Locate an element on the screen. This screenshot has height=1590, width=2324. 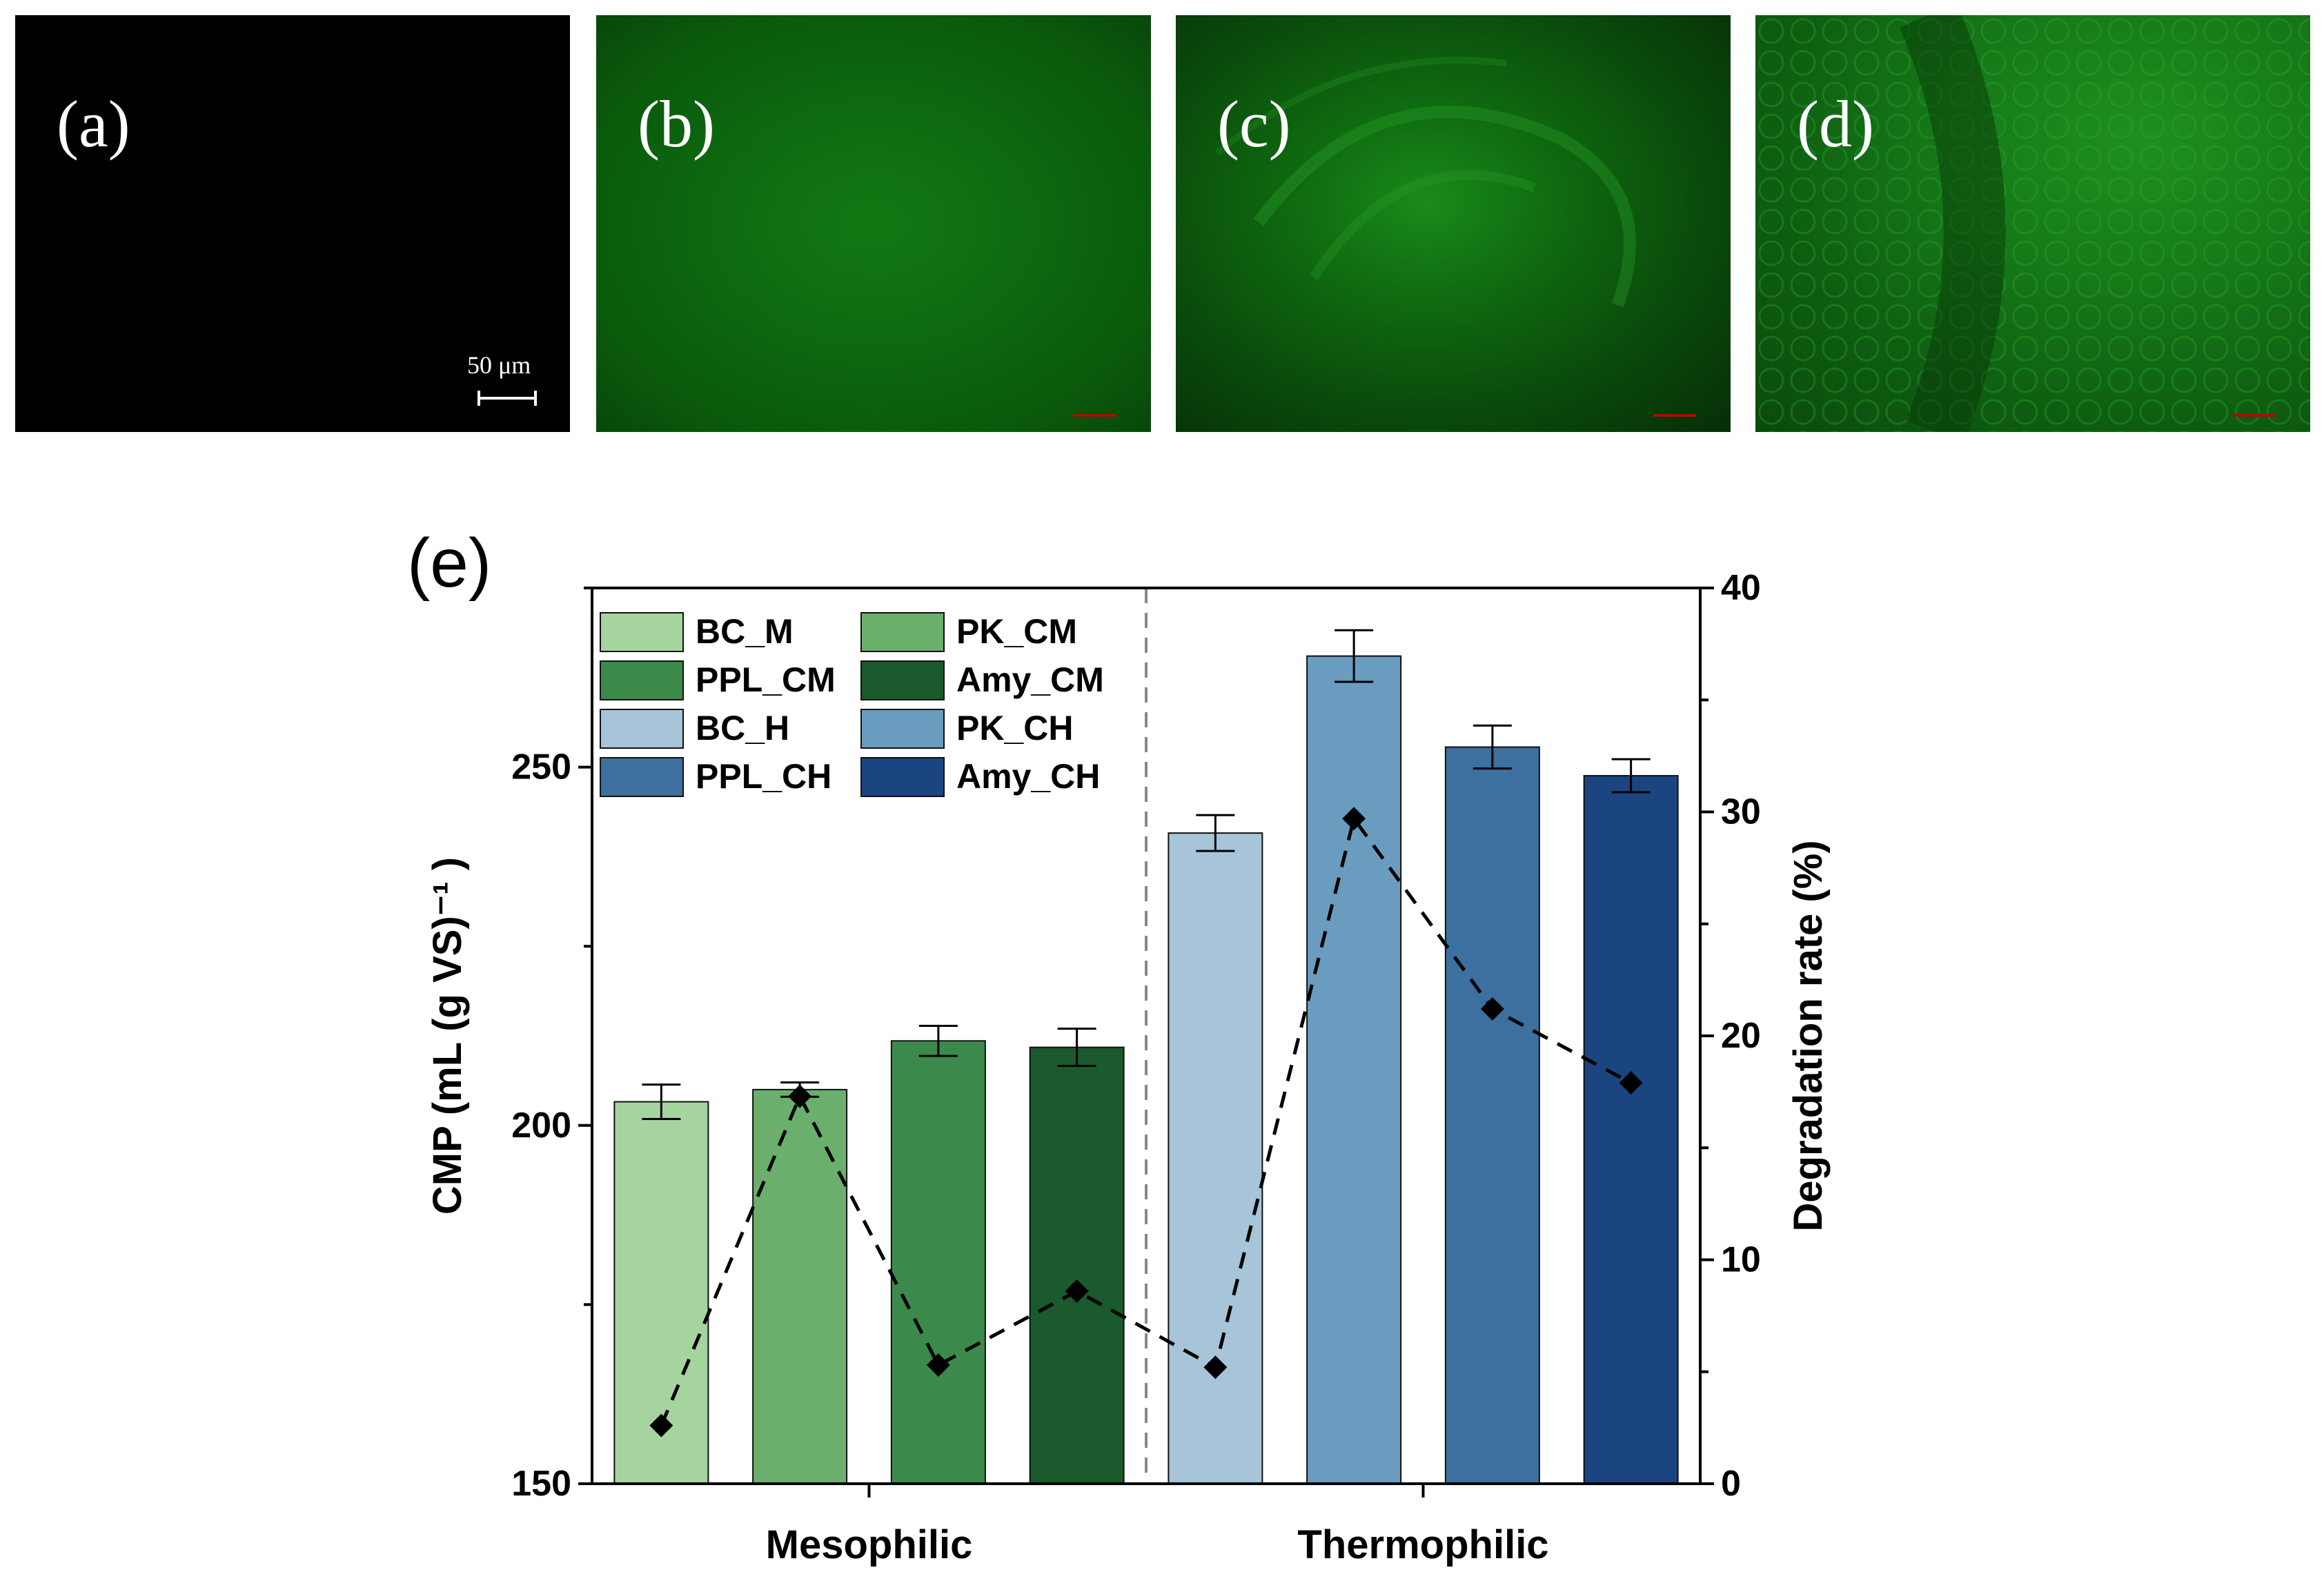
micrograph-d: (d) is located at coordinates (2032, 223).